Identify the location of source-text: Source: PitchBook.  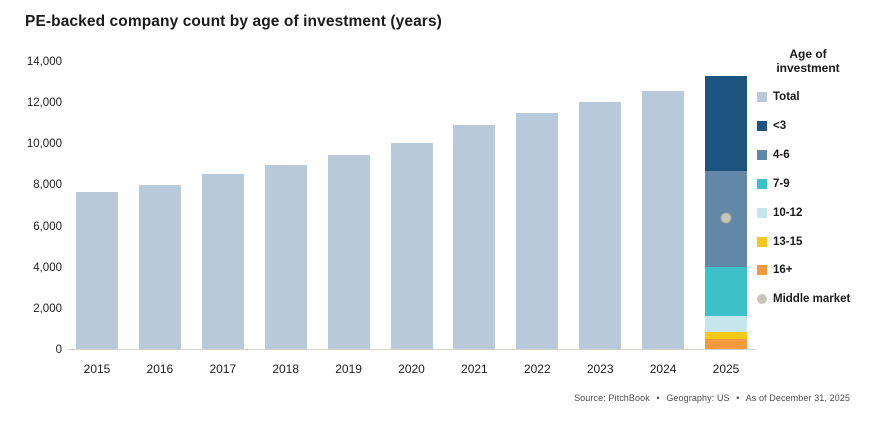
(612, 398).